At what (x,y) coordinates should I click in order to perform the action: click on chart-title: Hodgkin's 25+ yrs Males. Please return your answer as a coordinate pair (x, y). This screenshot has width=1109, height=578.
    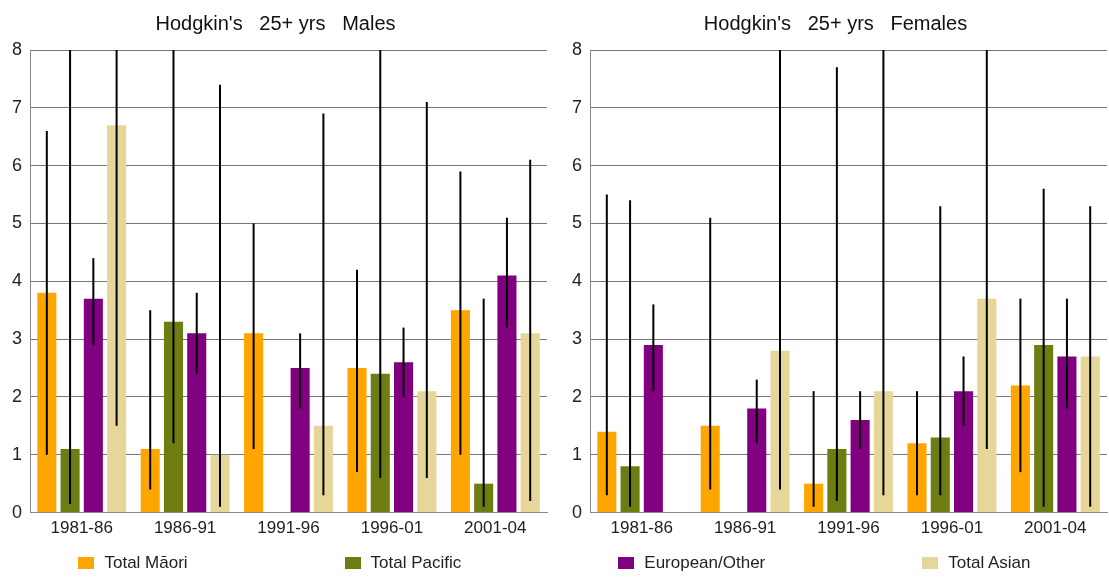
    Looking at the image, I should click on (275, 22).